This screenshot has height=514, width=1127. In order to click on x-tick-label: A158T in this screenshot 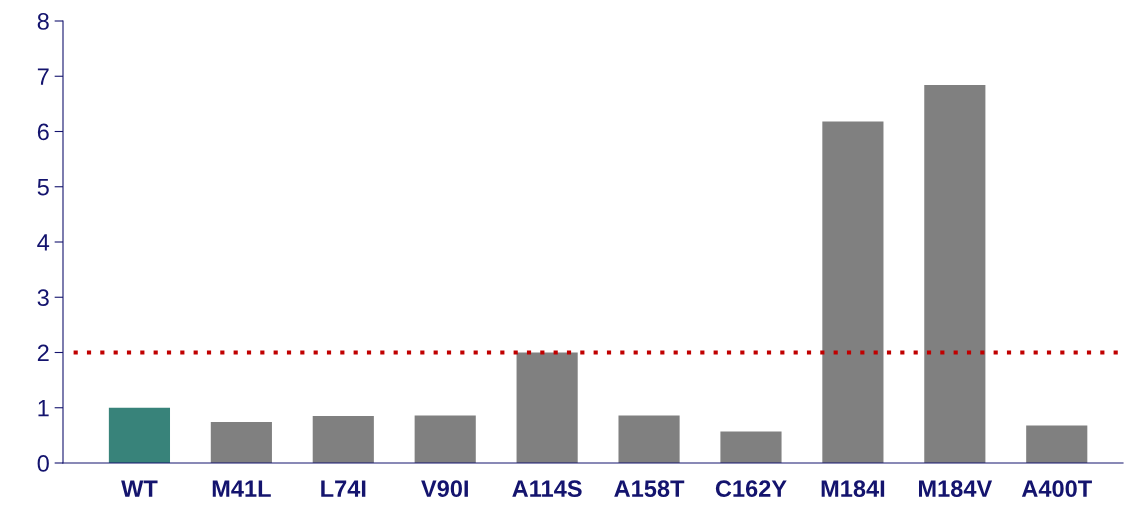, I will do `click(649, 489)`.